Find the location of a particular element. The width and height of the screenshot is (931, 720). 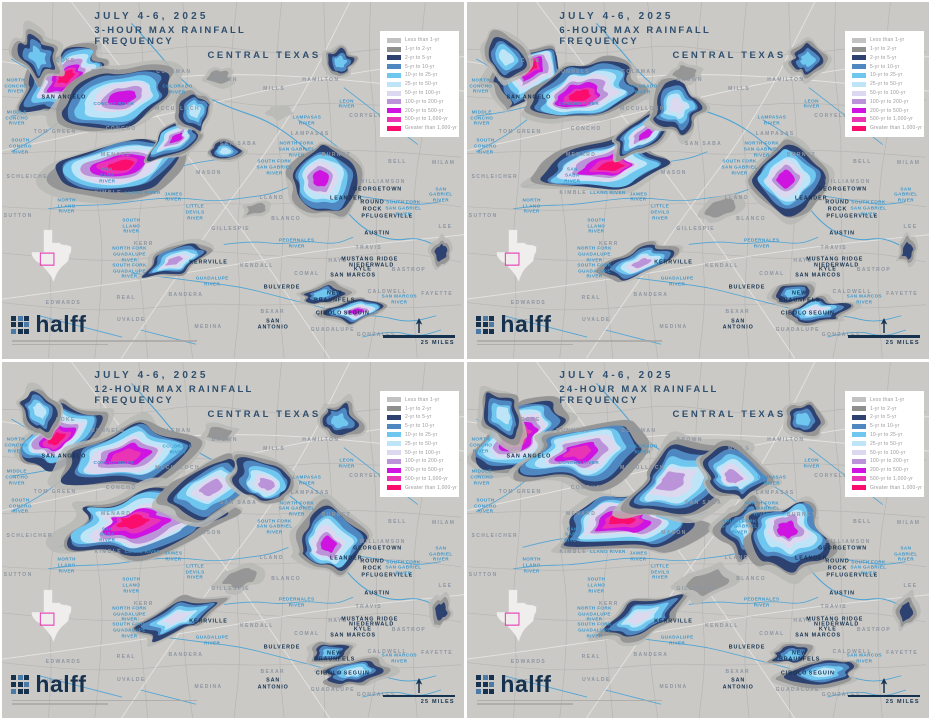

legend-item: Greater than 1,000-yr is located at coordinates (886, 488).